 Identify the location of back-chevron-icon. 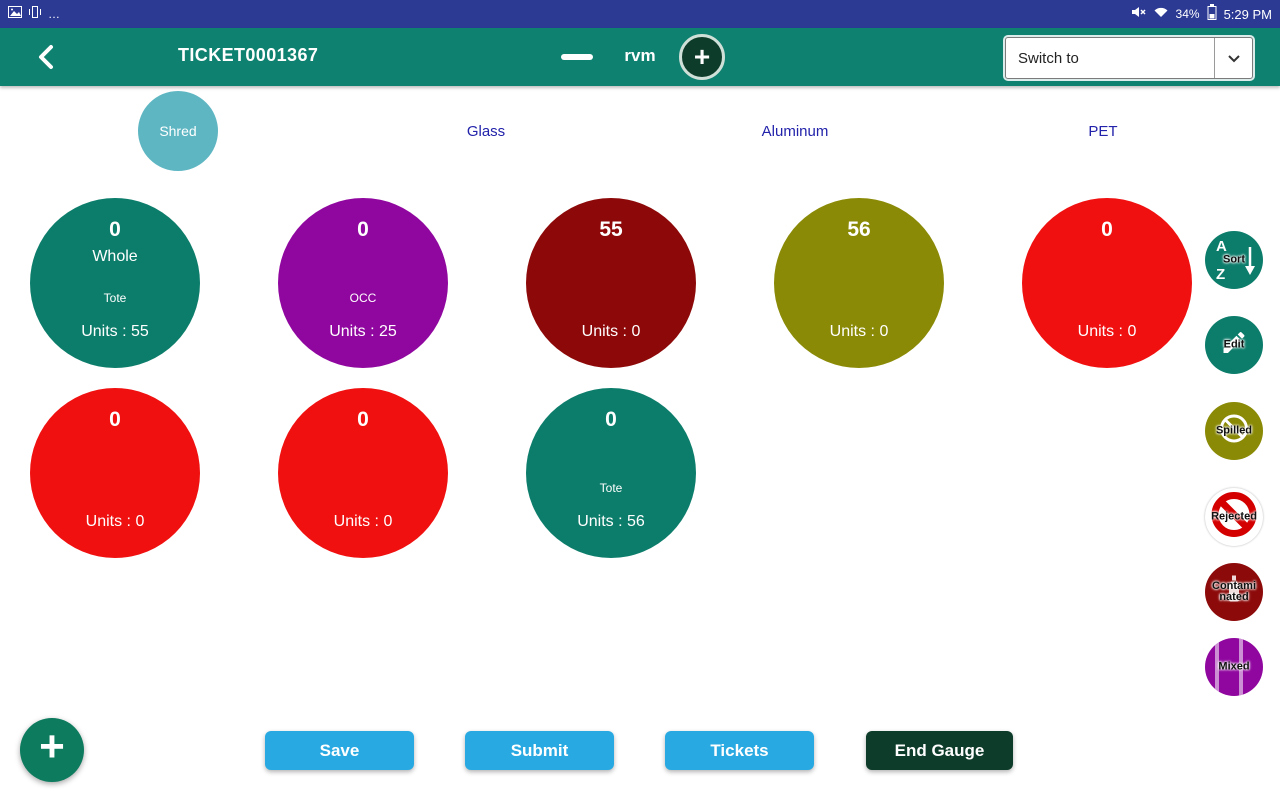
(47, 59).